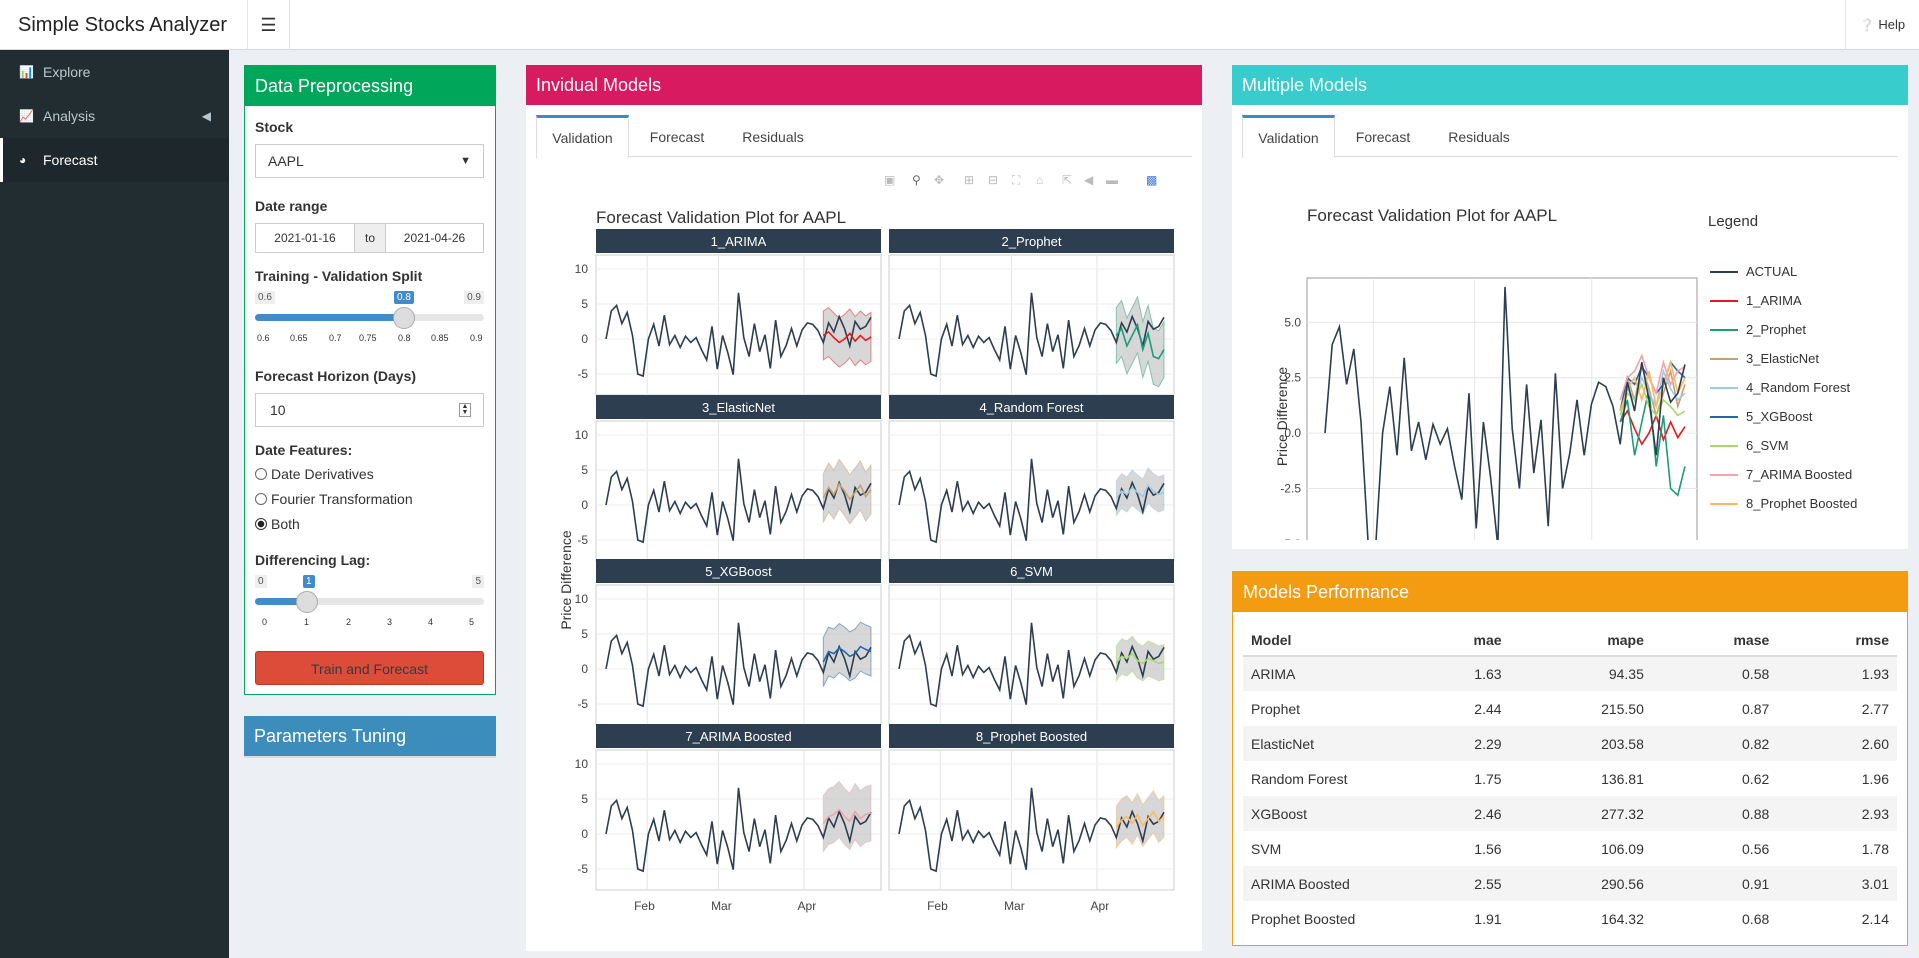 The image size is (1919, 958). I want to click on x-tick-label: Apr, so click(1100, 906).